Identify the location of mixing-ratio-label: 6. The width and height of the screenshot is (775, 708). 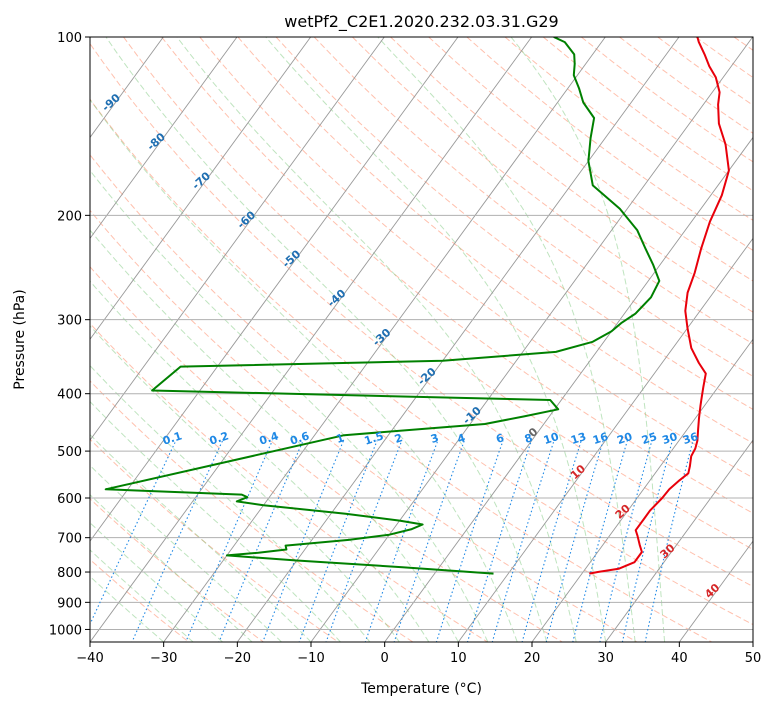
(500, 438).